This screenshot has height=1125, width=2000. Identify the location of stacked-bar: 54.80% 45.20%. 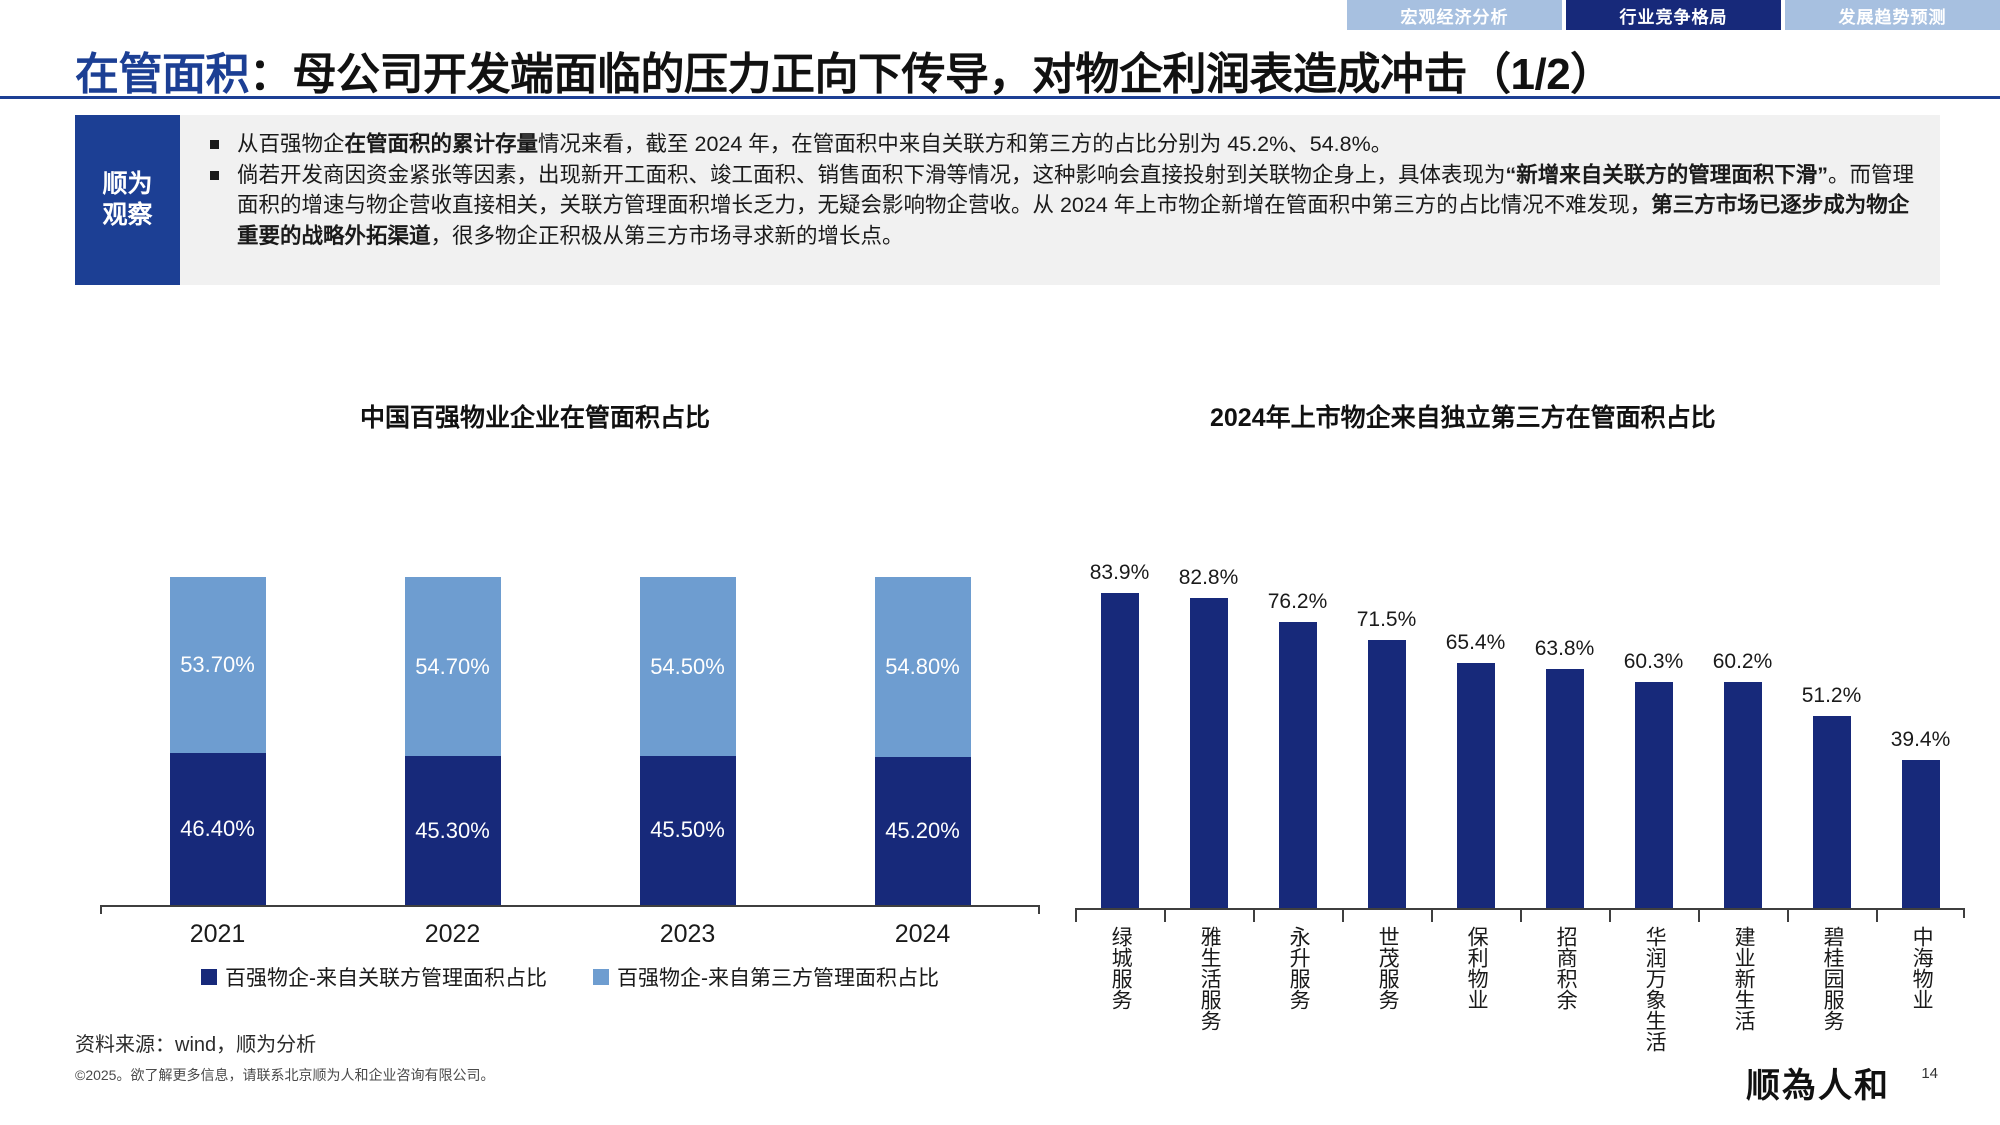
(922, 741).